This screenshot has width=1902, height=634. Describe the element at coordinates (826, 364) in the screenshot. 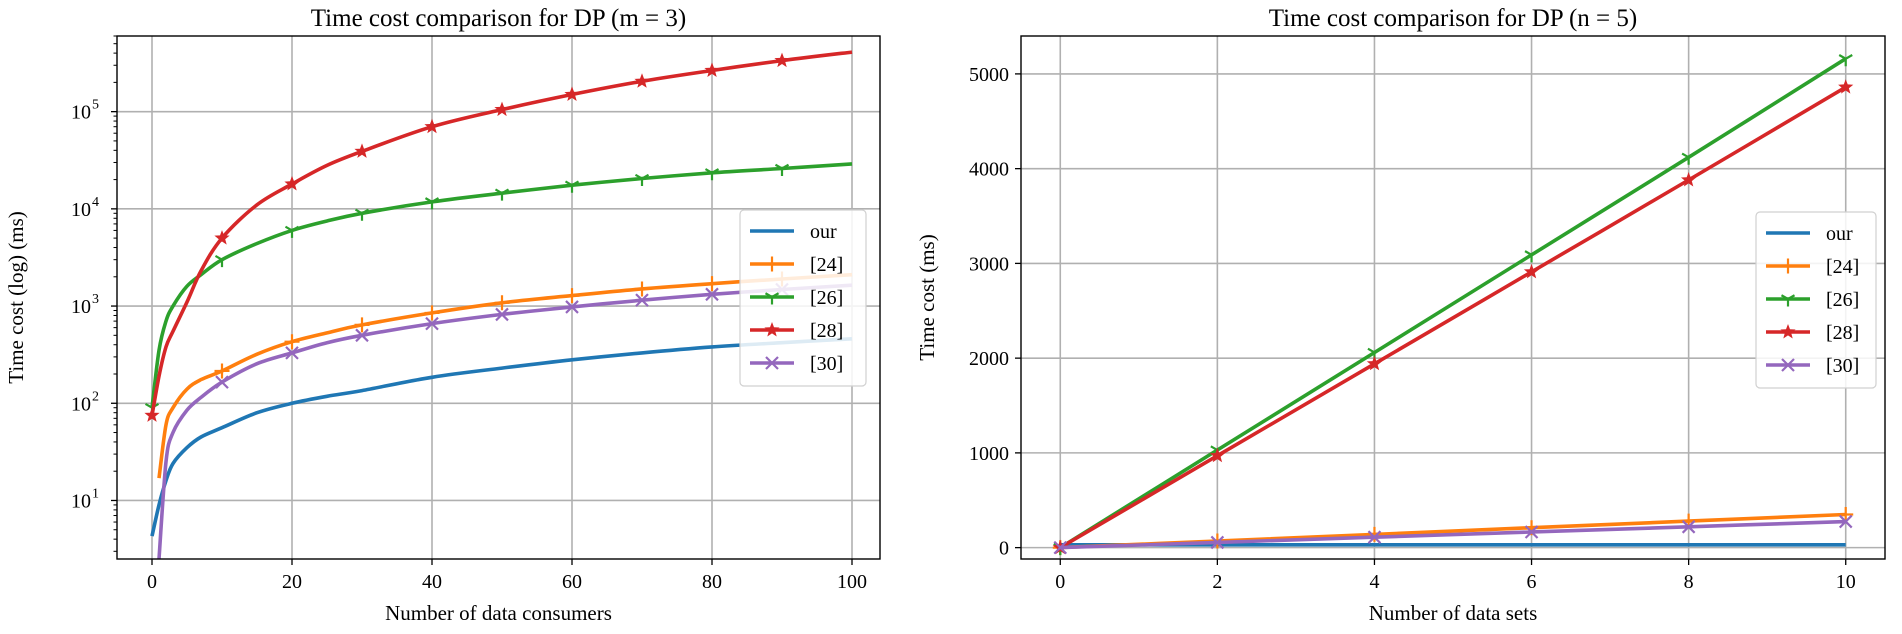

I see `legend-label: [30]` at that location.